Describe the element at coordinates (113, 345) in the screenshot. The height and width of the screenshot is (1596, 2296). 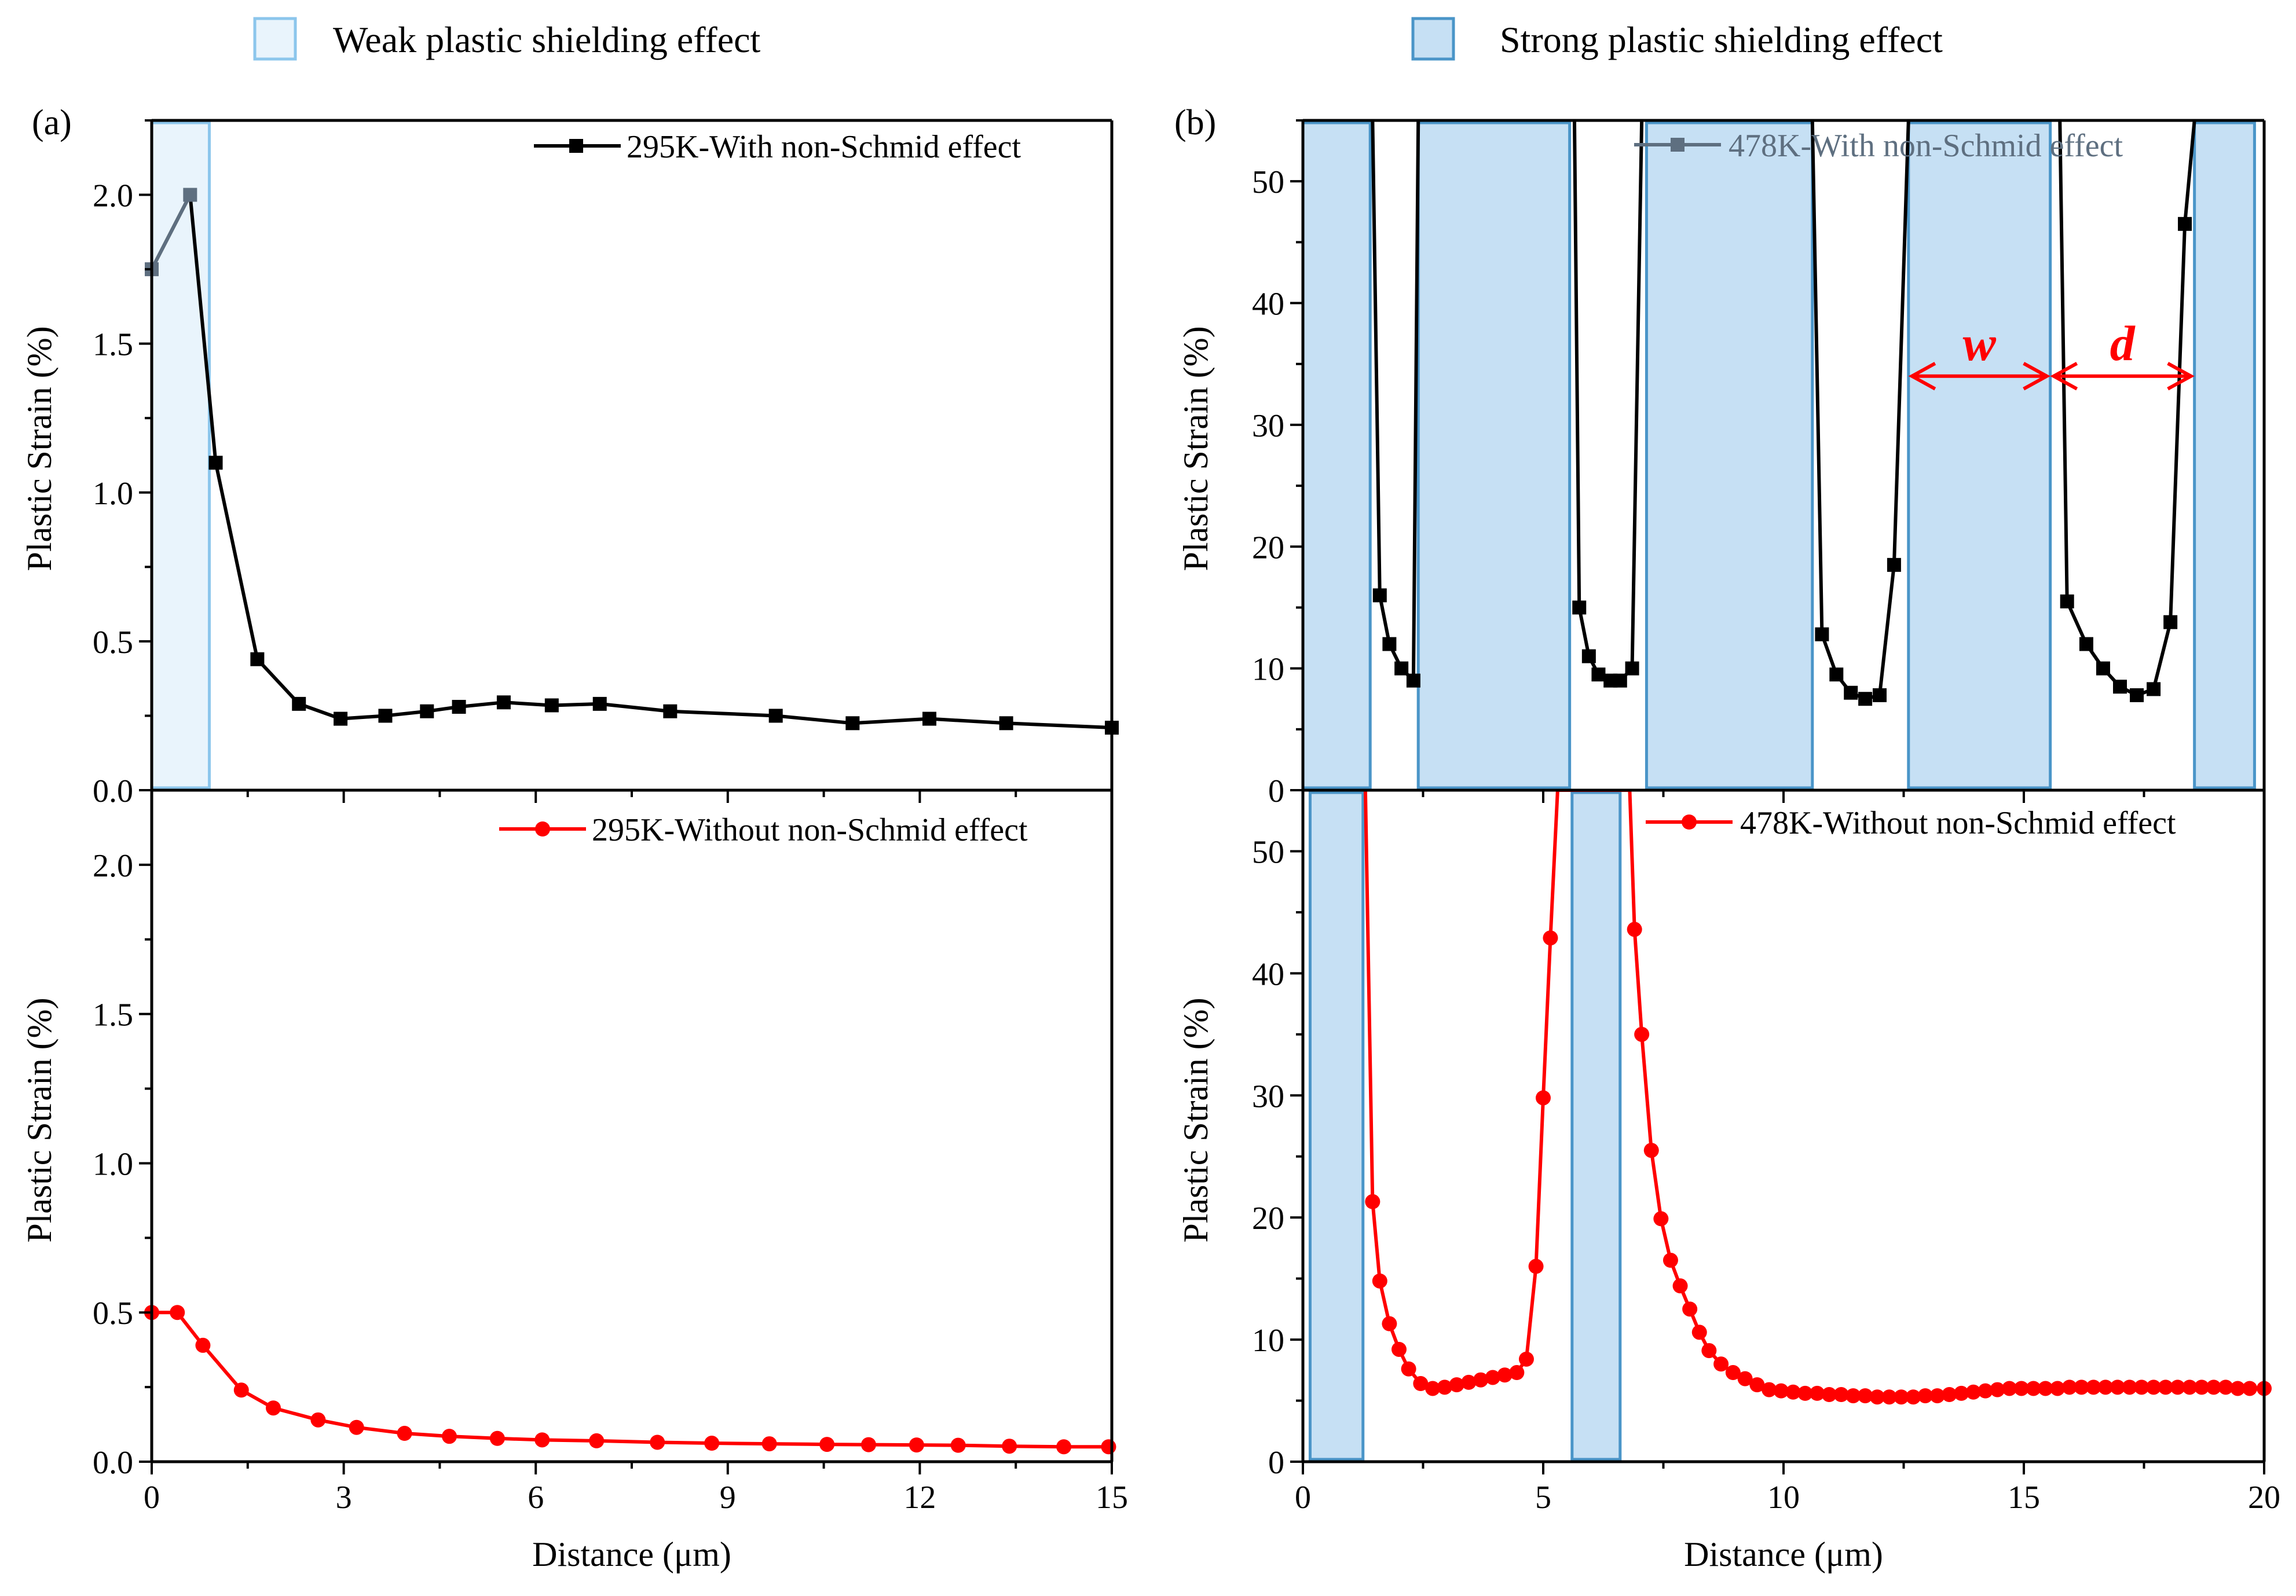
I see `y-tick-label: 1.5` at that location.